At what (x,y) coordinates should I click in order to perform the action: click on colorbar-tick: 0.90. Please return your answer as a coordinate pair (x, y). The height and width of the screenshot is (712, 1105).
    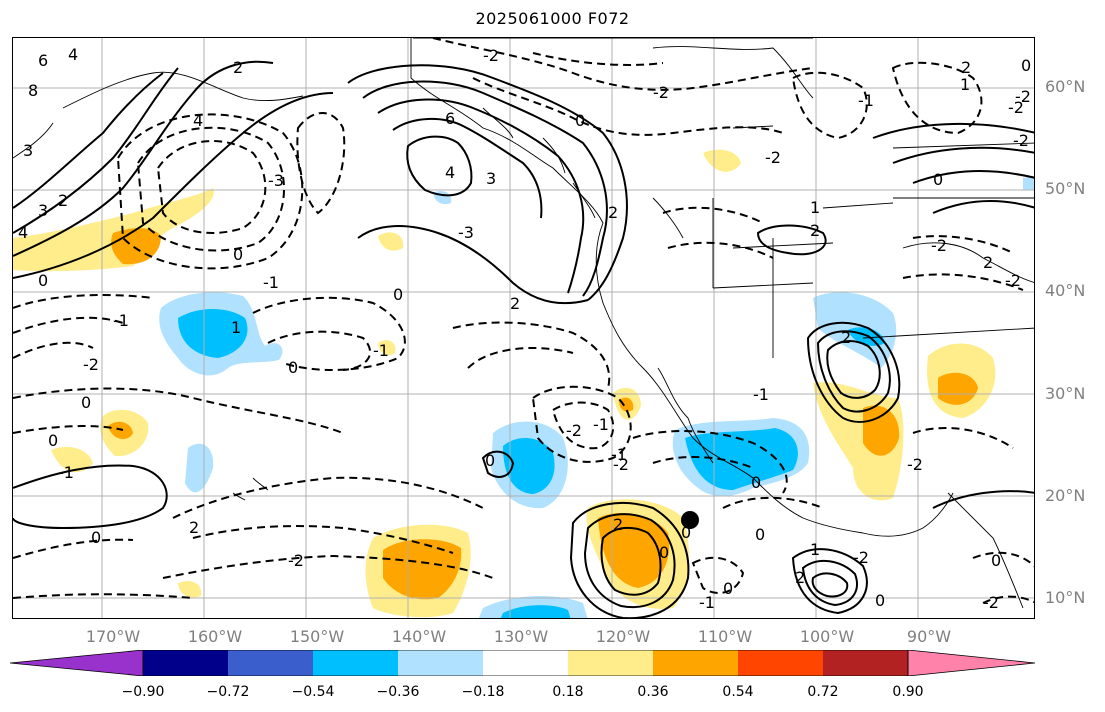
    Looking at the image, I should click on (908, 692).